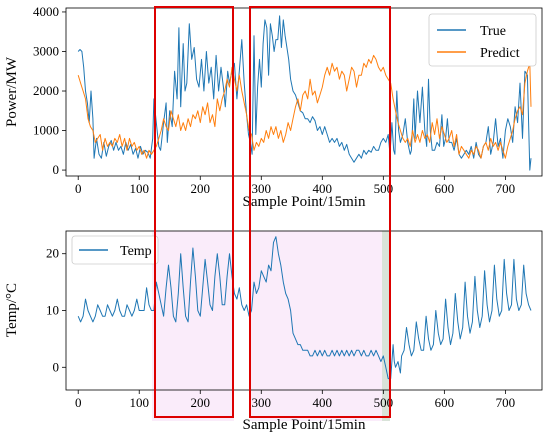 The width and height of the screenshot is (550, 438). Describe the element at coordinates (493, 31) in the screenshot. I see `legend-label-true: True` at that location.